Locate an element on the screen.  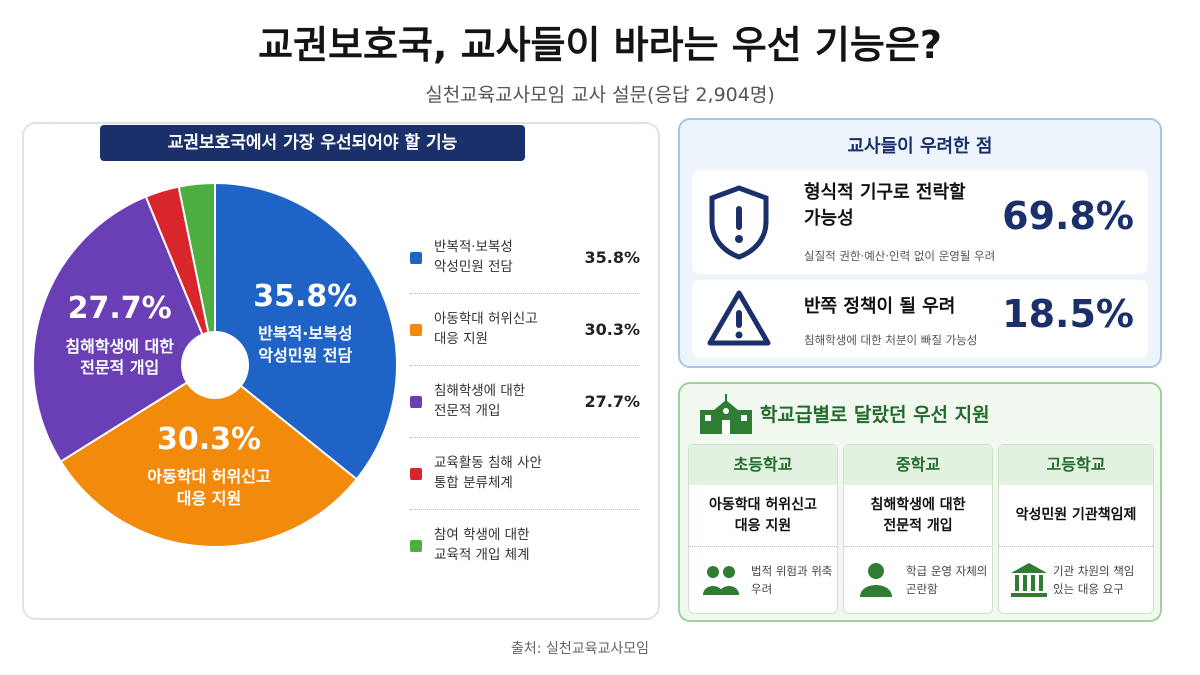
legend-label: 반복적·보복성 악성민원 전담 is located at coordinates (473, 256).